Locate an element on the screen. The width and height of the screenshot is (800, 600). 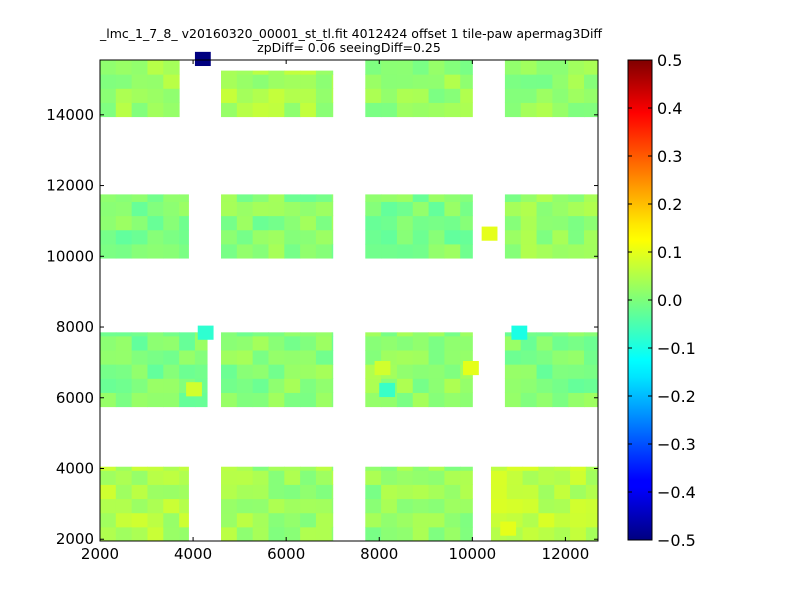
y-tick-label: 14000 is located at coordinates (70, 115).